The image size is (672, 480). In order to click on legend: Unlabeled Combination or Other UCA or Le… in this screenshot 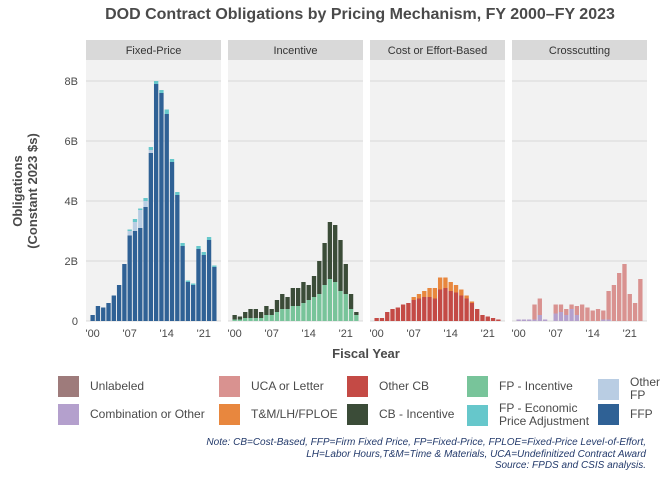, I will do `click(365, 402)`.